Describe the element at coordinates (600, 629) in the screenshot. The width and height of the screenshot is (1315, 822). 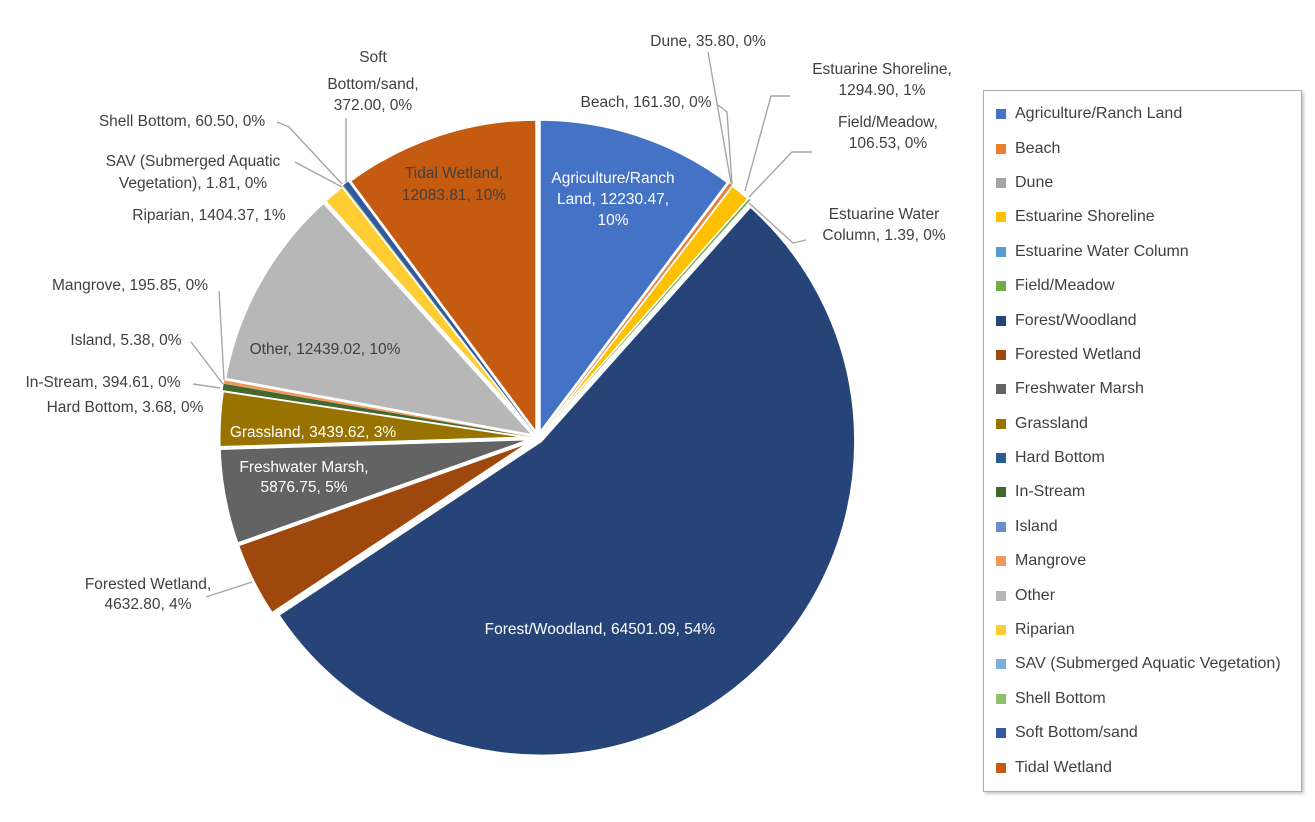
I see `slice-label: Forest/Woodland, 64501.09, 54%` at that location.